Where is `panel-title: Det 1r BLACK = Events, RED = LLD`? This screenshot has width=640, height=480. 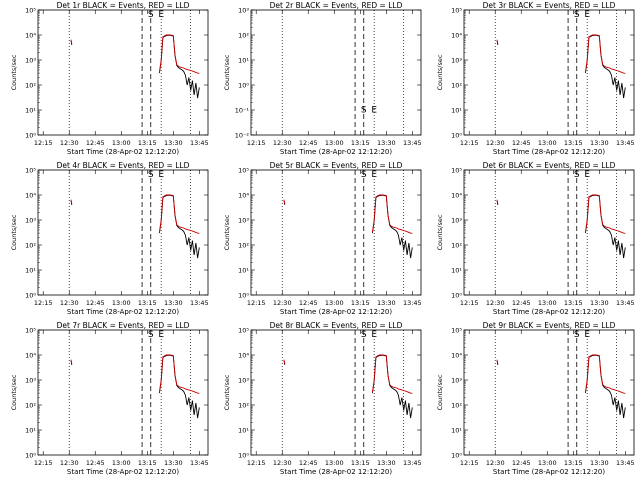
panel-title: Det 1r BLACK = Events, RED = LLD is located at coordinates (123, 5).